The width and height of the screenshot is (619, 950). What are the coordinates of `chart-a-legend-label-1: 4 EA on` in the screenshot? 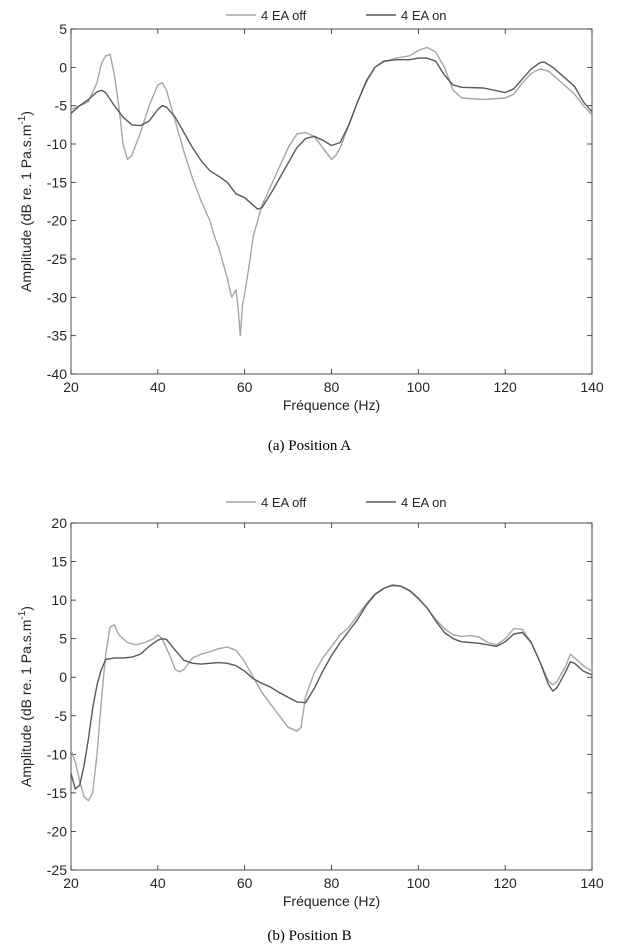 It's located at (424, 15).